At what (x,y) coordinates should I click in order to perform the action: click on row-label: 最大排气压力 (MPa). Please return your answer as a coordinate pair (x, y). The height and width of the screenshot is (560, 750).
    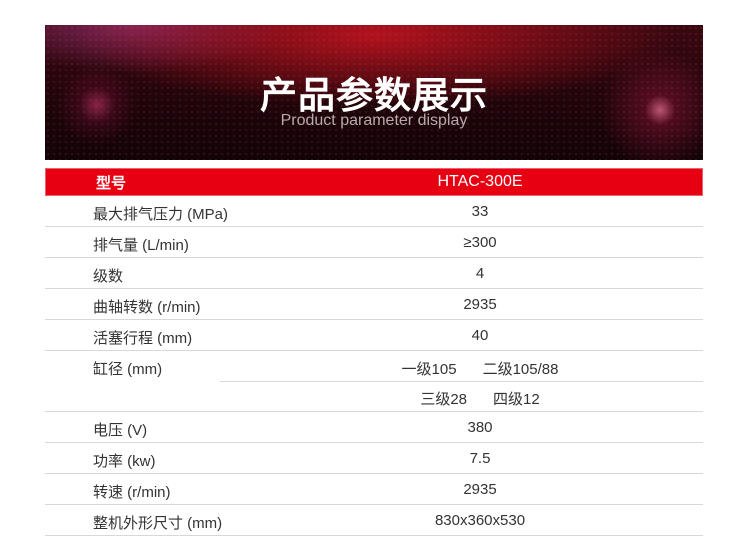
    Looking at the image, I should click on (161, 214).